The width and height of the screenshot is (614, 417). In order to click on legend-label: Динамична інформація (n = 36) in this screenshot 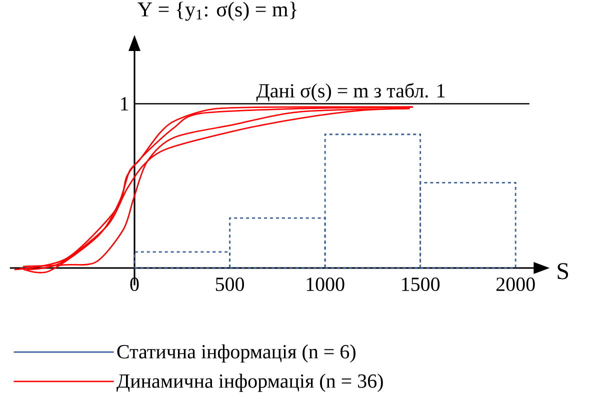, I will do `click(249, 383)`.